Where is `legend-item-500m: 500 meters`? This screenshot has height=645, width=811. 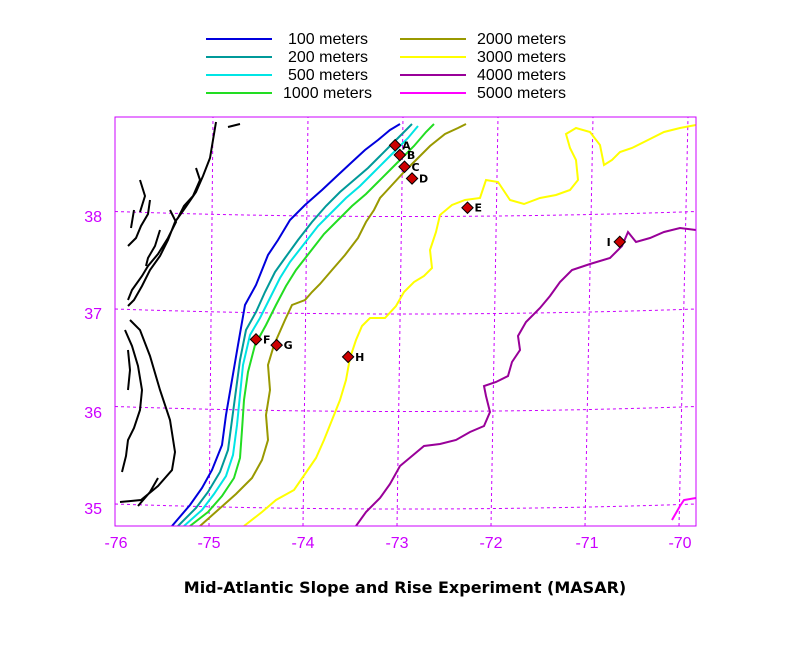 legend-item-500m: 500 meters is located at coordinates (287, 75).